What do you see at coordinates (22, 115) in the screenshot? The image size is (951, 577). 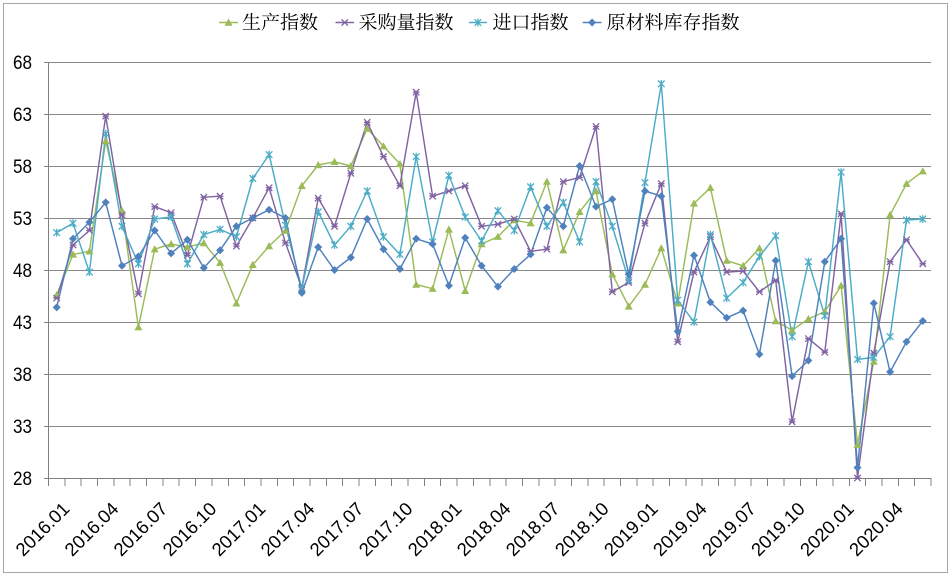 I see `svg-text: 63` at bounding box center [22, 115].